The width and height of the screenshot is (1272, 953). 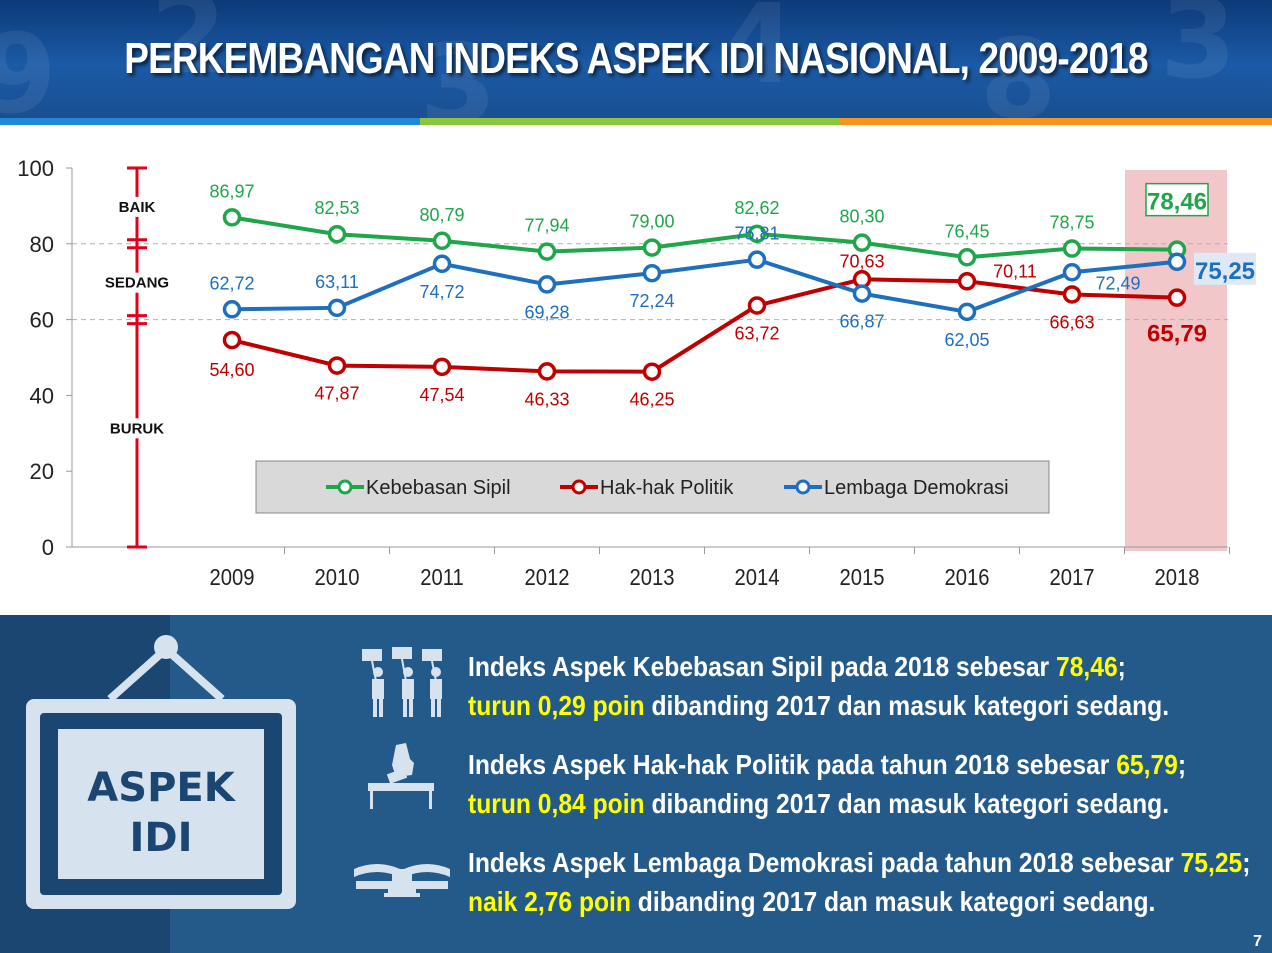 I want to click on category-label-sedang: SEDANG, so click(x=137, y=283).